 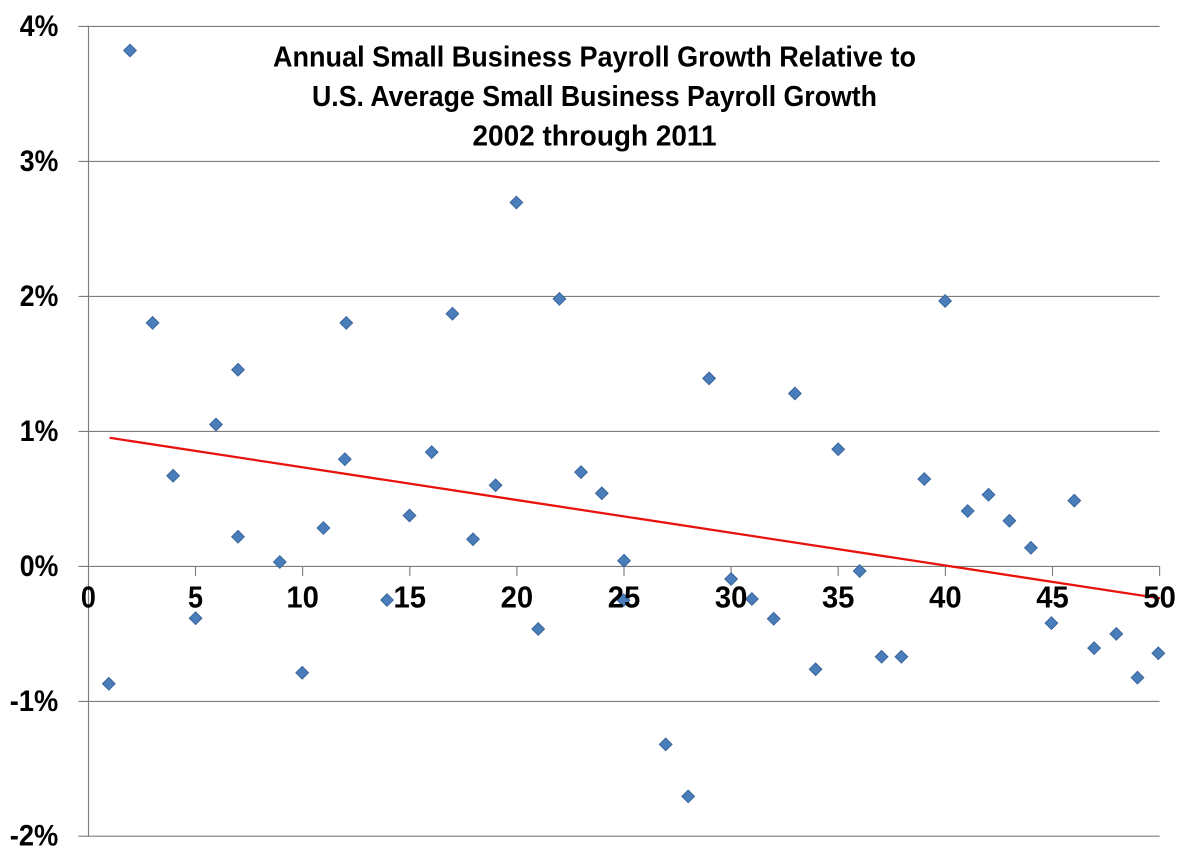 What do you see at coordinates (1052, 598) in the screenshot?
I see `svg-text: 45` at bounding box center [1052, 598].